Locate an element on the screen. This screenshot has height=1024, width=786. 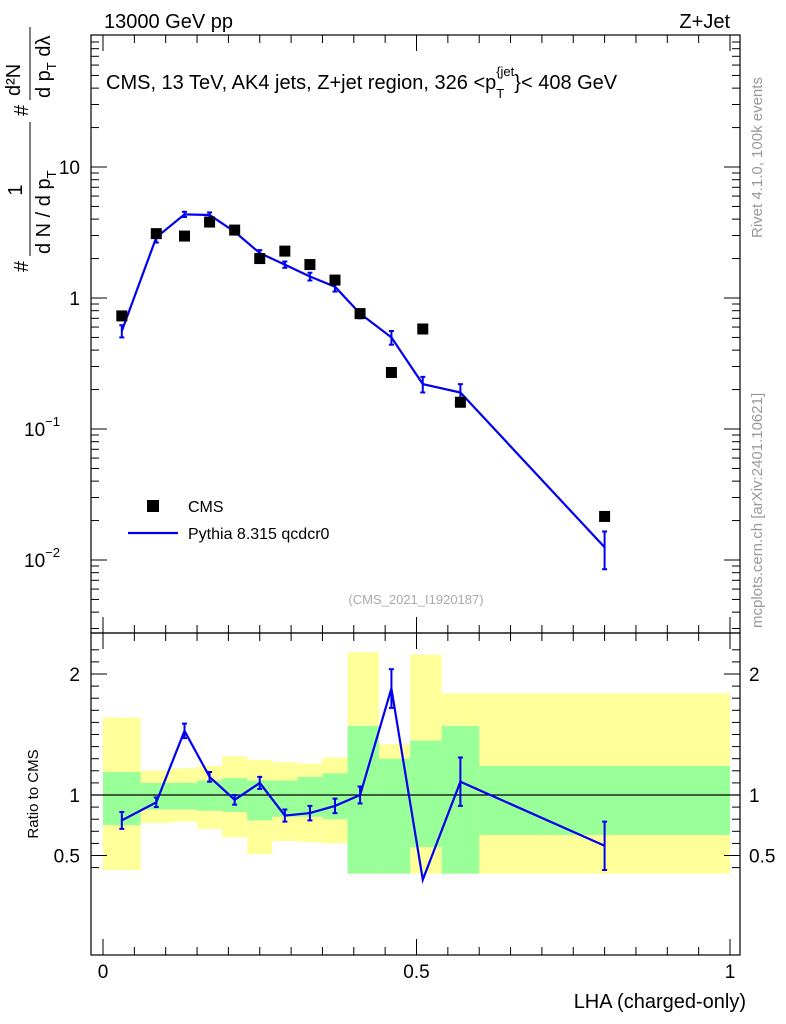
ylabel-hash-1: # is located at coordinates (22, 266).